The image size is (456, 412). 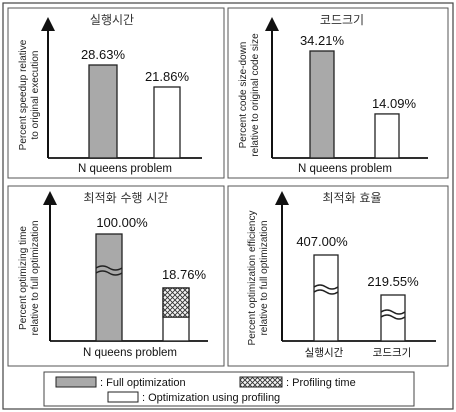 I want to click on x-tick-label: 실행시간, so click(x=324, y=353).